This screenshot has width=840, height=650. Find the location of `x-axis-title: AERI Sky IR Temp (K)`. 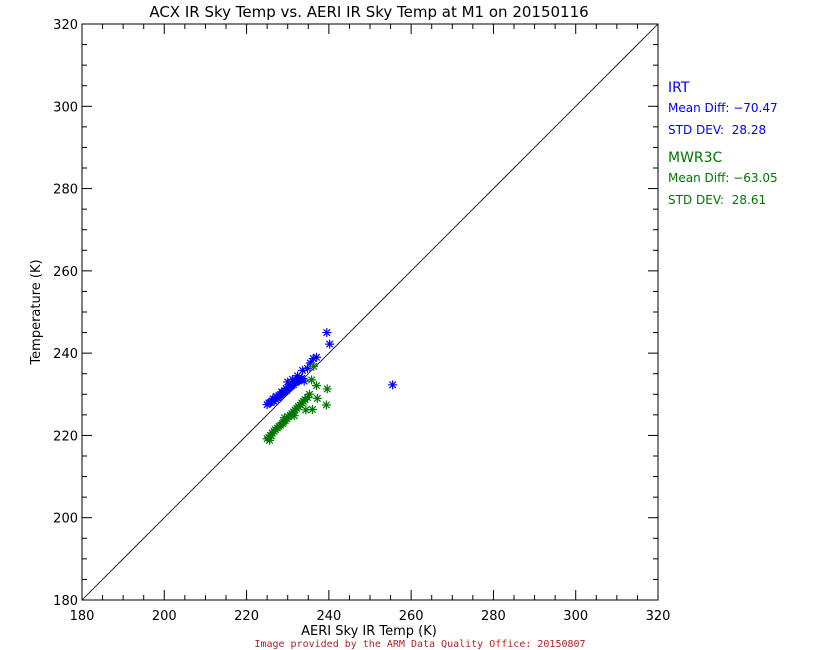

x-axis-title: AERI Sky IR Temp (K) is located at coordinates (369, 631).